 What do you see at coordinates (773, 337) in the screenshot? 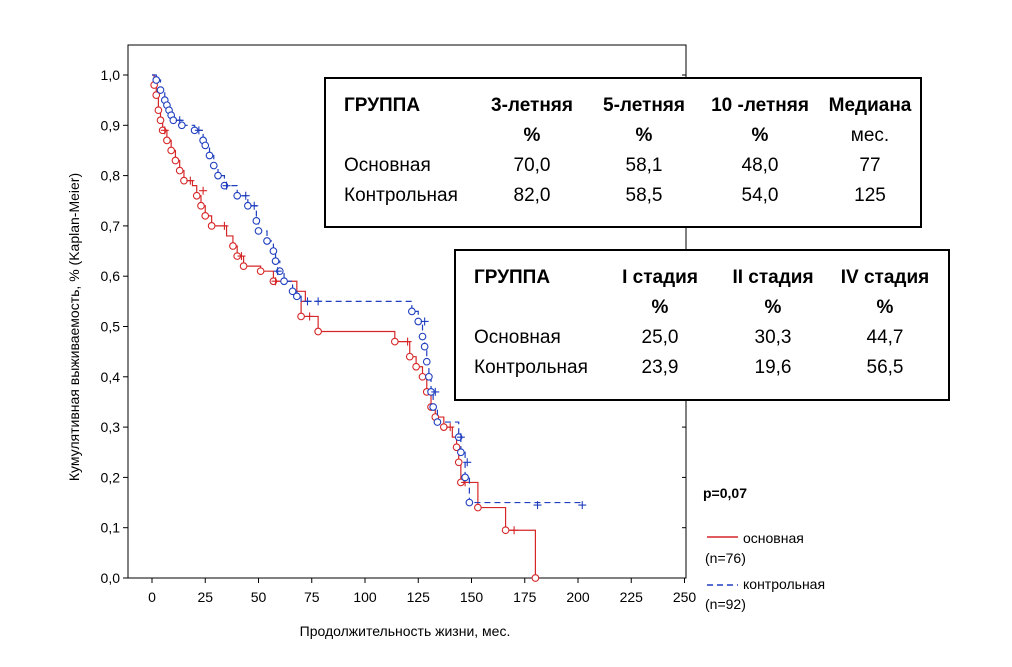
I see `cell-value: 30,3` at bounding box center [773, 337].